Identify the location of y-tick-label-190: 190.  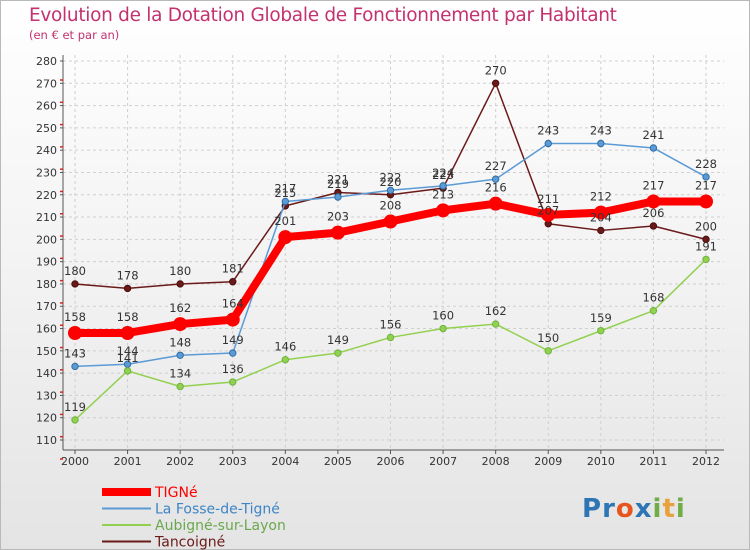
(46, 262).